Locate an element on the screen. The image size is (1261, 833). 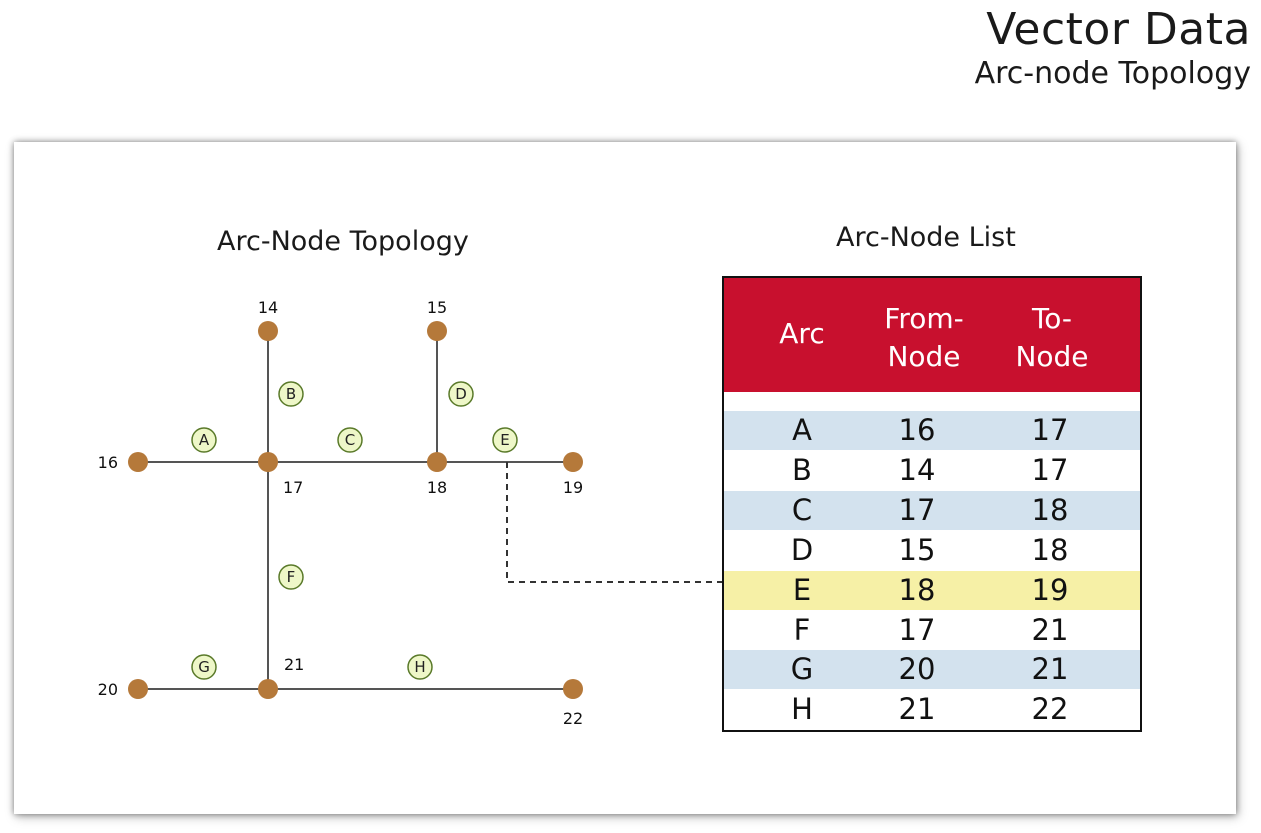
header-to-line2: Node is located at coordinates (1052, 356).